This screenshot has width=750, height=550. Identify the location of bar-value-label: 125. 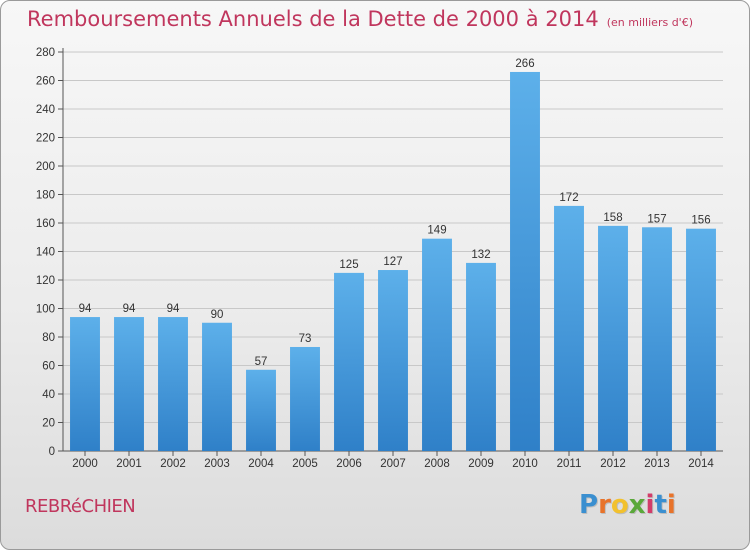
(348, 265).